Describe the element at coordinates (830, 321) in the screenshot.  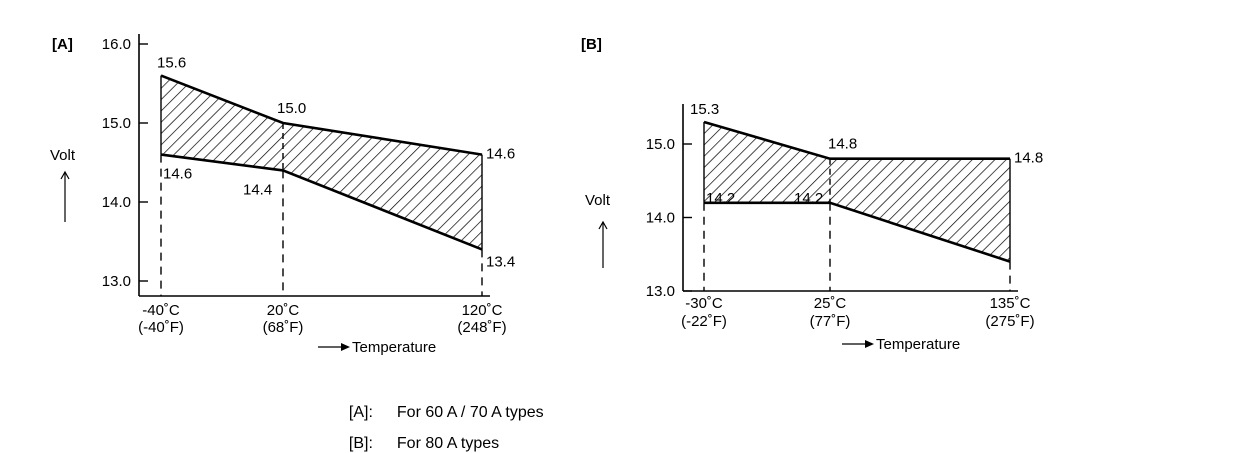
I see `panel-b-x-tick-sublabel-1: (77˚F)` at that location.